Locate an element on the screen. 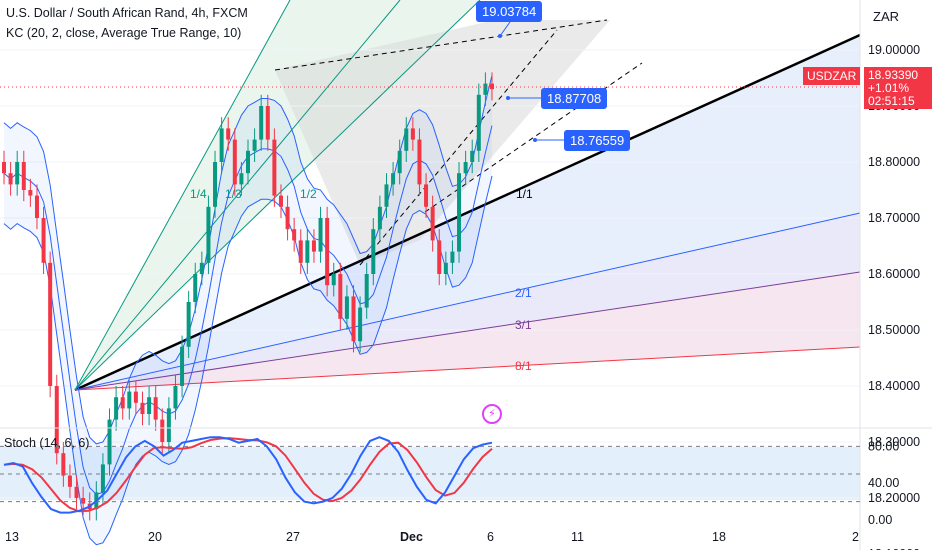 The image size is (932, 550). y-tick-label: 18.60000 is located at coordinates (894, 274).